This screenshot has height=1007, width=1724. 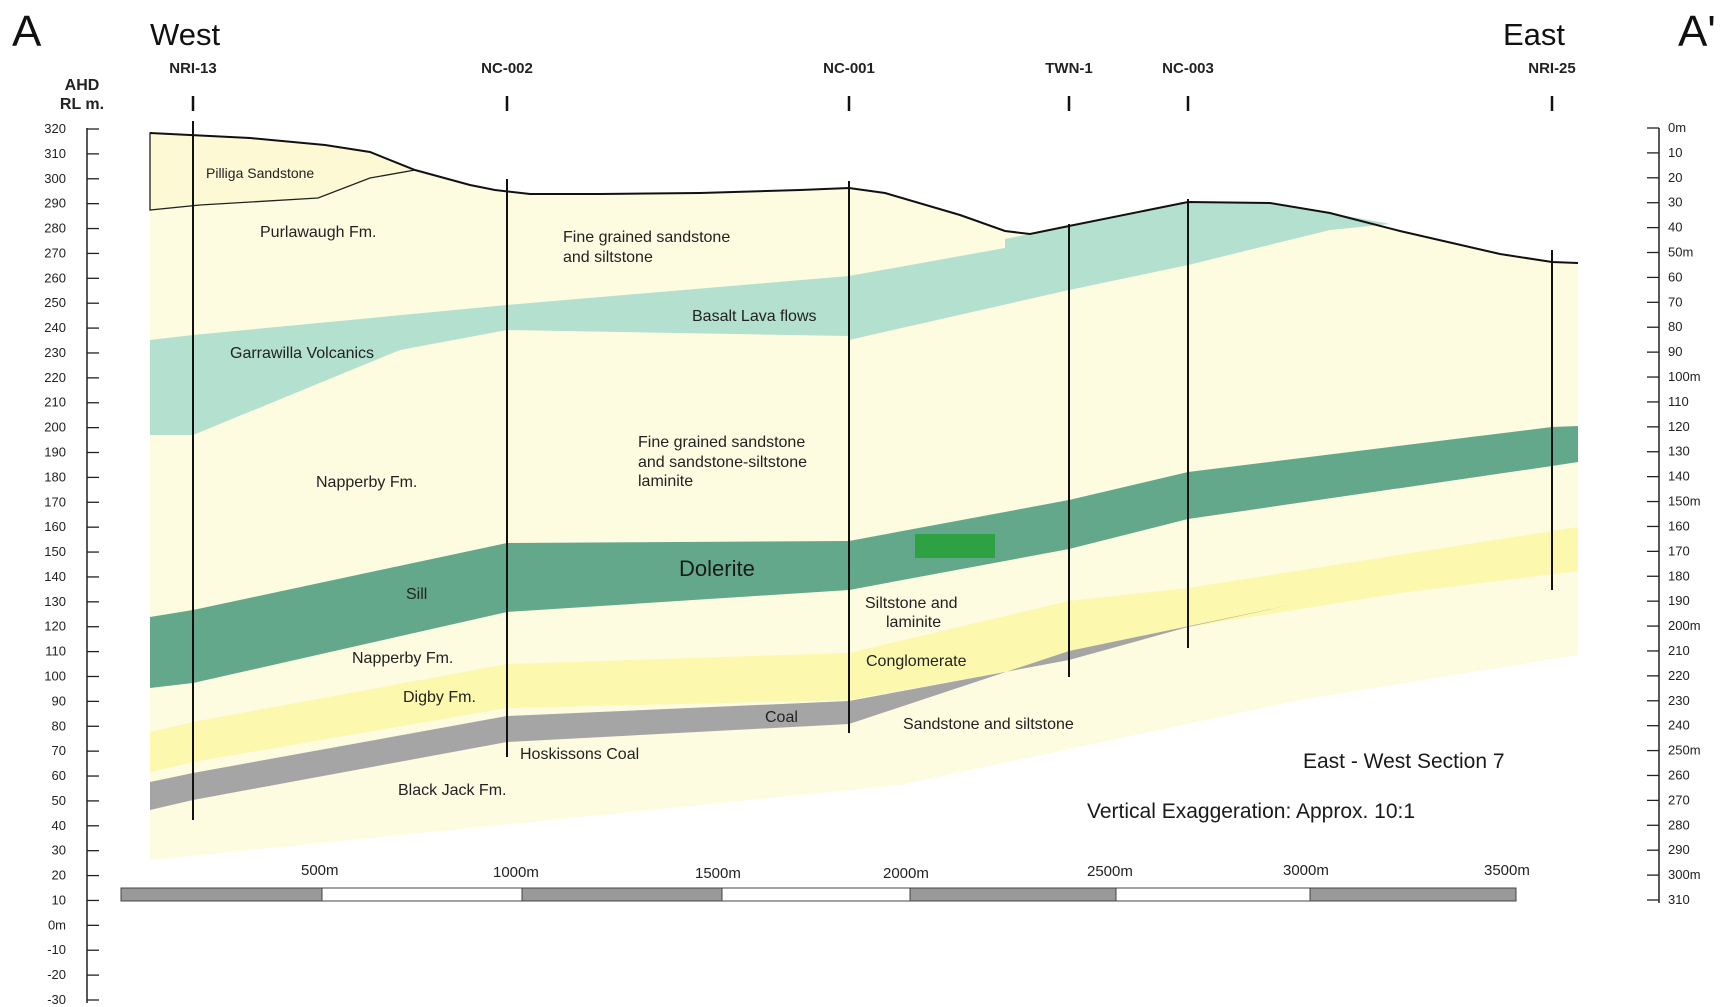 What do you see at coordinates (1697, 31) in the screenshot?
I see `section-end-label: A'` at bounding box center [1697, 31].